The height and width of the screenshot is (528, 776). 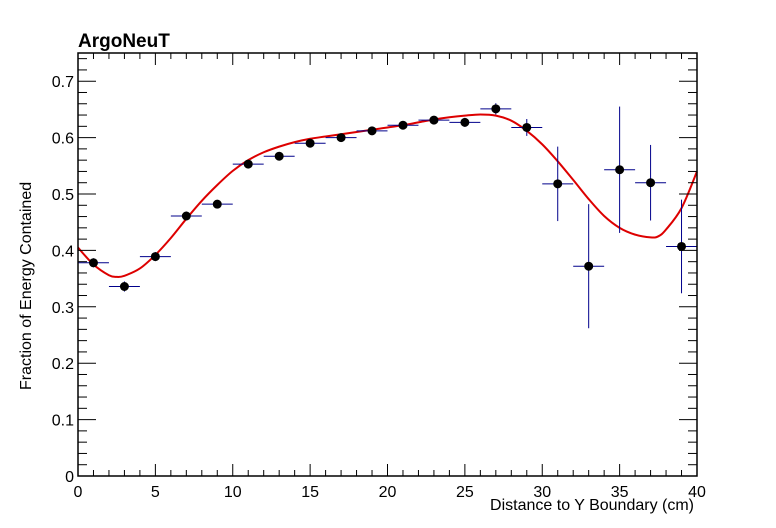 I want to click on x-tick-label: 0, so click(x=78, y=492).